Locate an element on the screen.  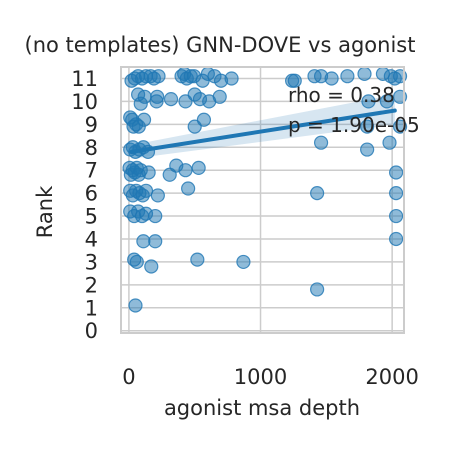
x-axis-ticks: 0 1000 2000 is located at coordinates (270, 377).